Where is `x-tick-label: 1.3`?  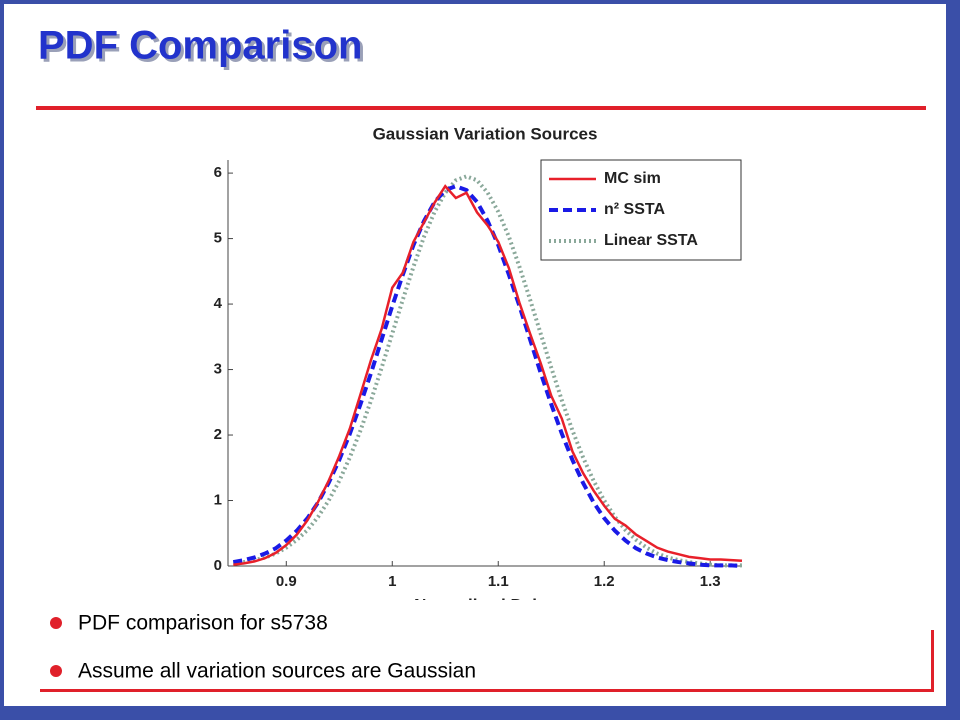 x-tick-label: 1.3 is located at coordinates (710, 581).